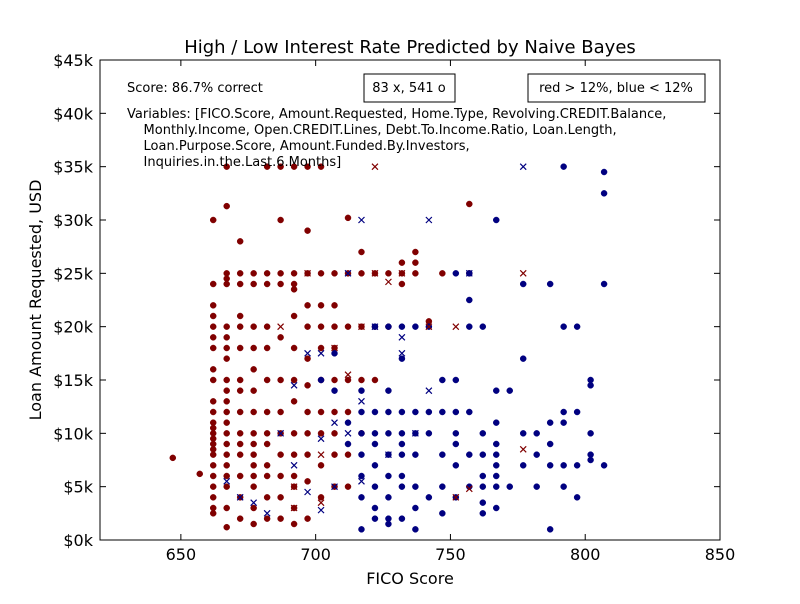 Image resolution: width=800 pixels, height=604 pixels. What do you see at coordinates (73, 433) in the screenshot?
I see `y-tick-label: $10k` at bounding box center [73, 433].